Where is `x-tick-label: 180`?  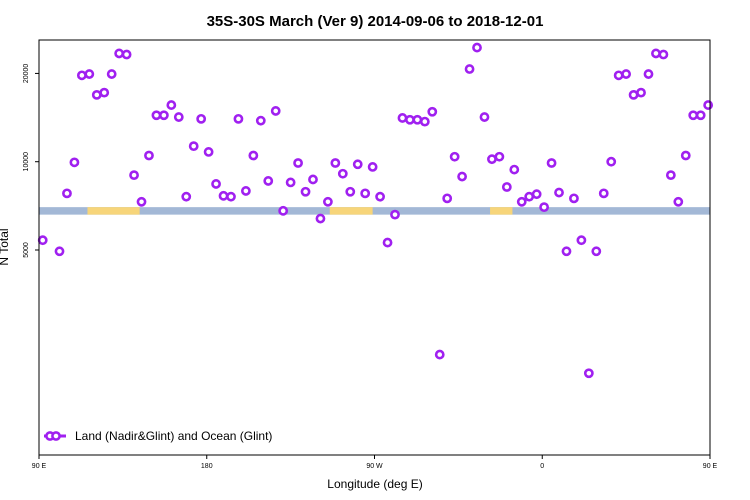 x-tick-label: 180 is located at coordinates (207, 466).